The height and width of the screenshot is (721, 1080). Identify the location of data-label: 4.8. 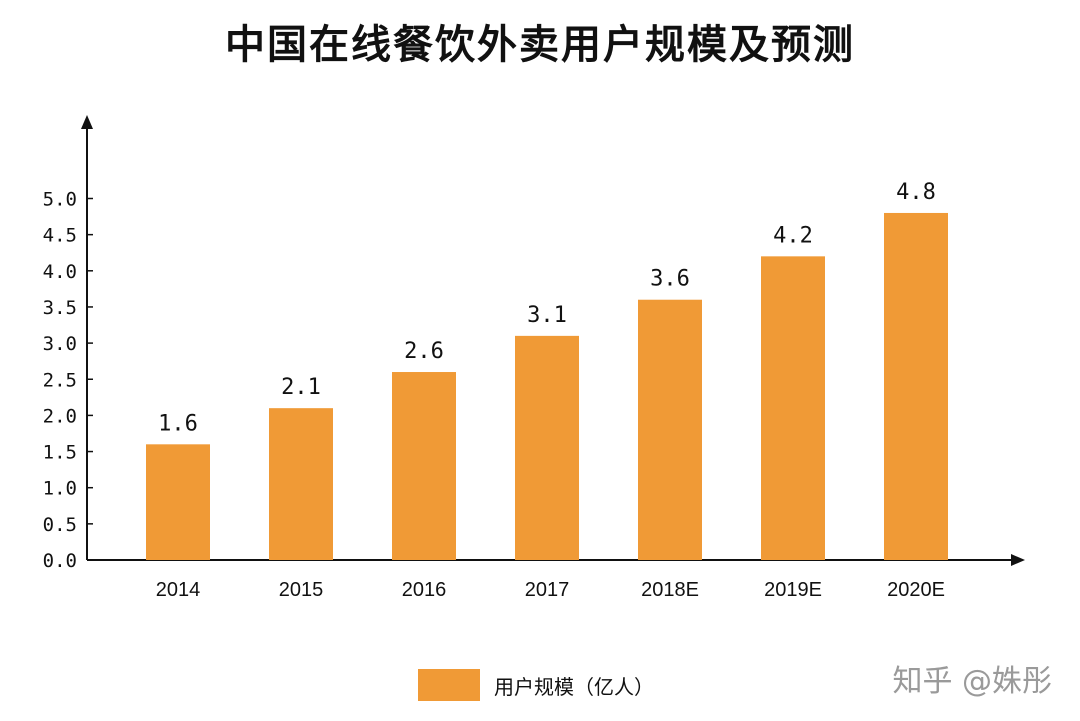
(916, 192).